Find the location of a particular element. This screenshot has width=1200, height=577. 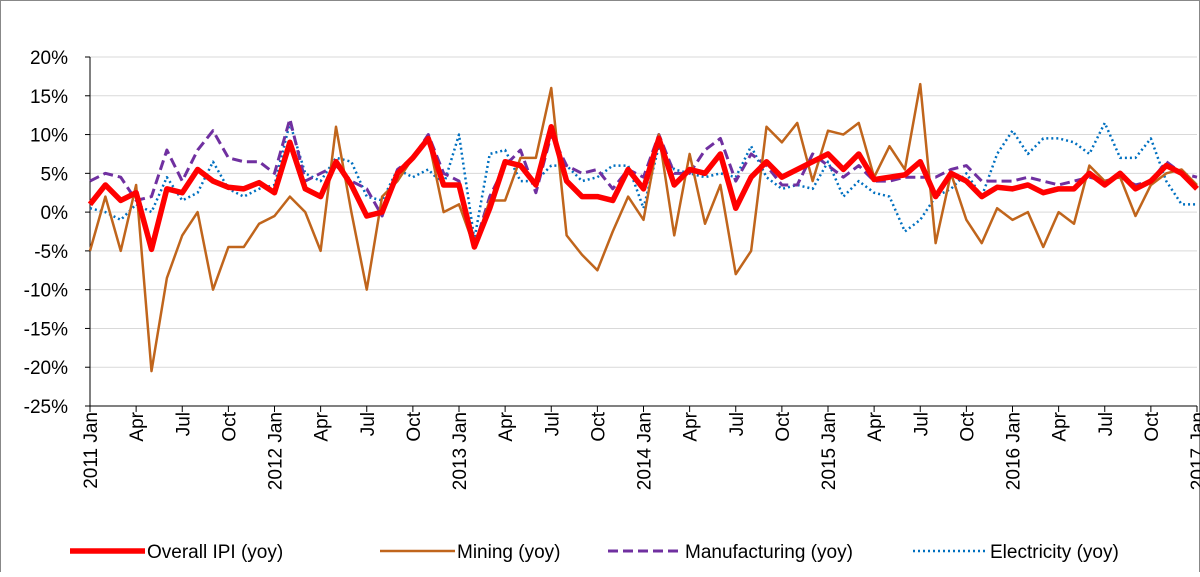

x-tick-label: 2014 Jan is located at coordinates (645, 451).